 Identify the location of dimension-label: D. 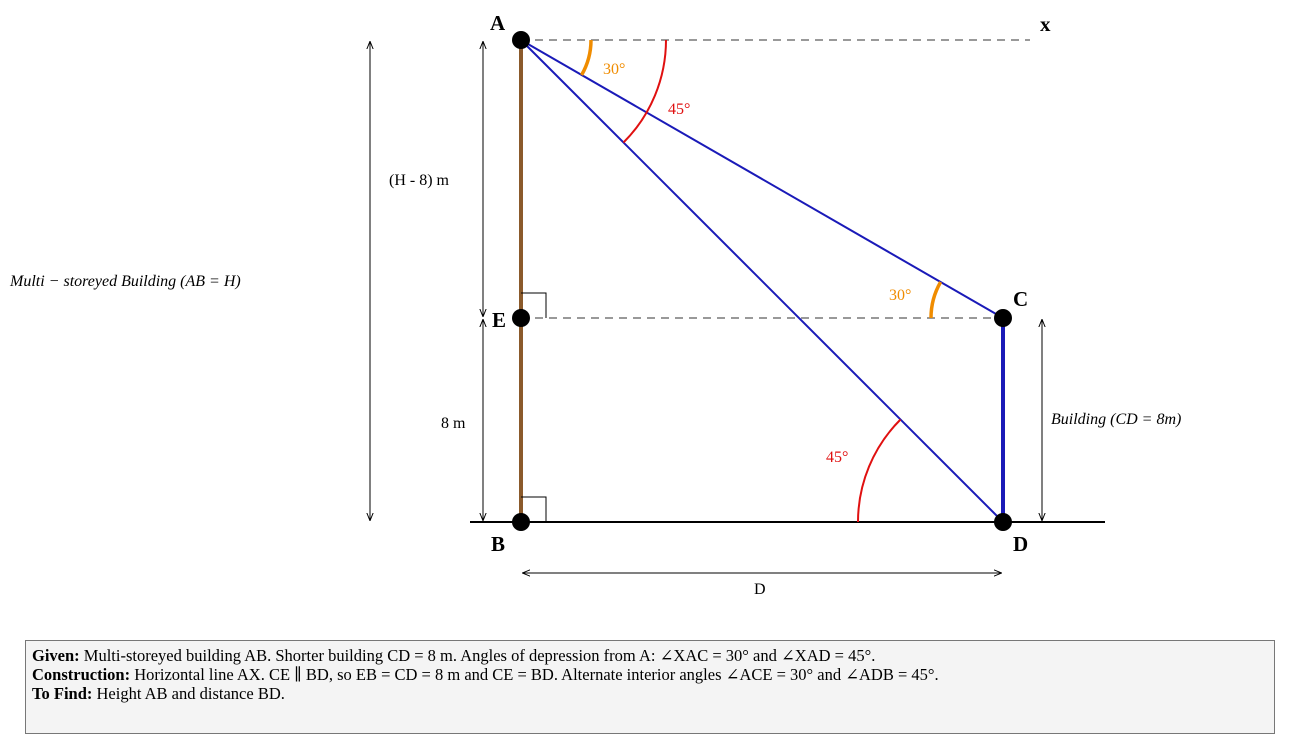
(760, 589).